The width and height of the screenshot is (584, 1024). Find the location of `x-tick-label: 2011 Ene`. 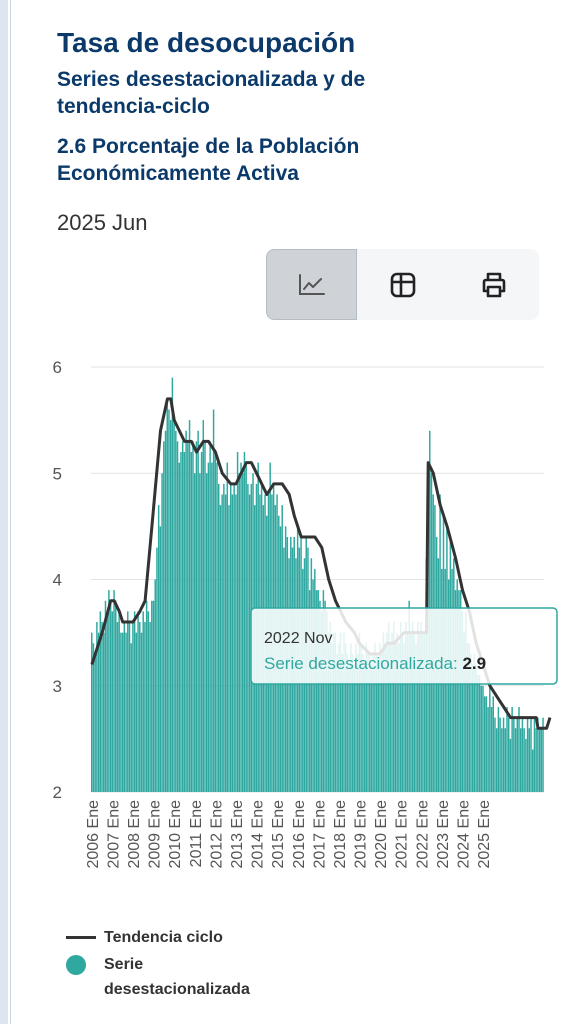

x-tick-label: 2011 Ene is located at coordinates (196, 833).